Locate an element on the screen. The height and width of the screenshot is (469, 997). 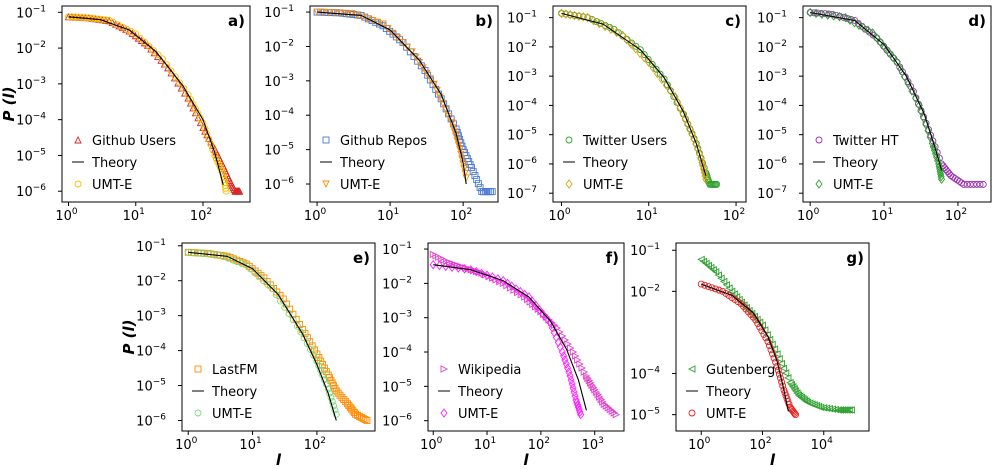
y-tick-label: 10⁻⁶ is located at coordinates (279, 184).